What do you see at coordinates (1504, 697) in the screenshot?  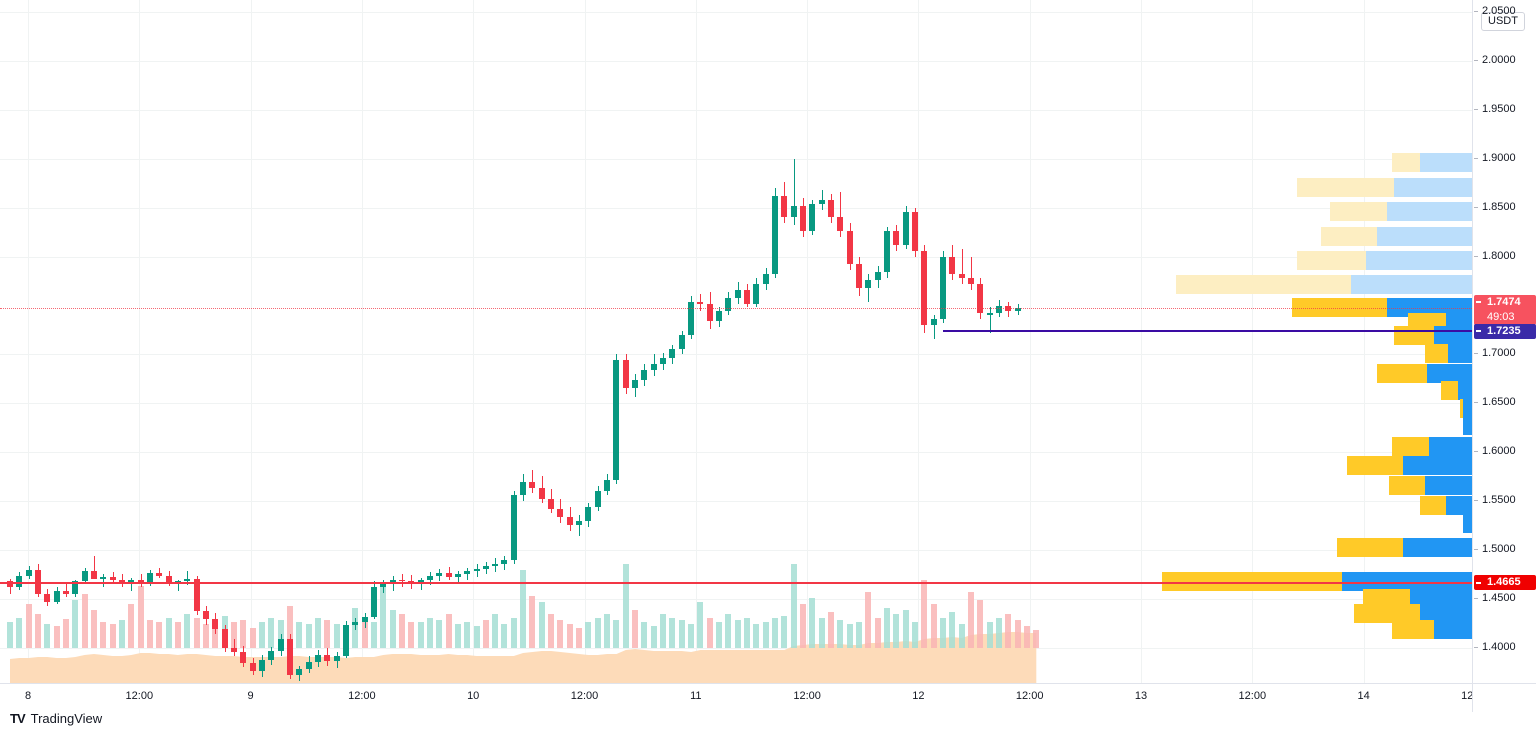 I see `axis-corner` at bounding box center [1504, 697].